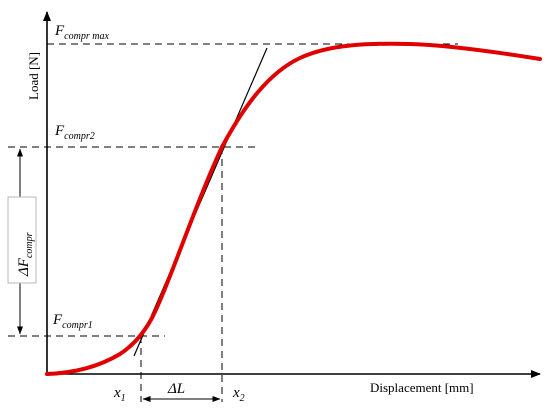  Describe the element at coordinates (176, 389) in the screenshot. I see `delta-l-label: ΔL` at that location.